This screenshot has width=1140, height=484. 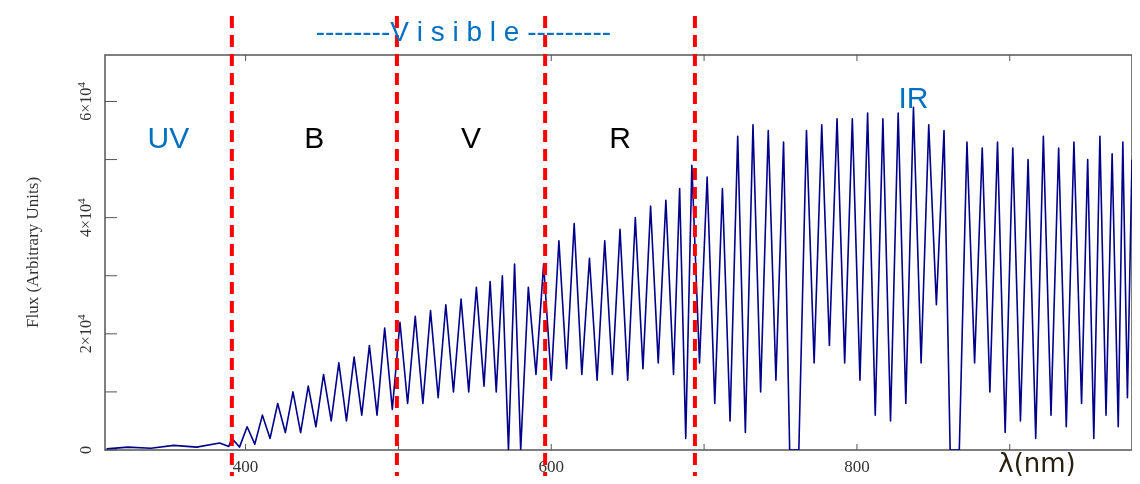 I want to click on annotation: R, so click(x=620, y=137).